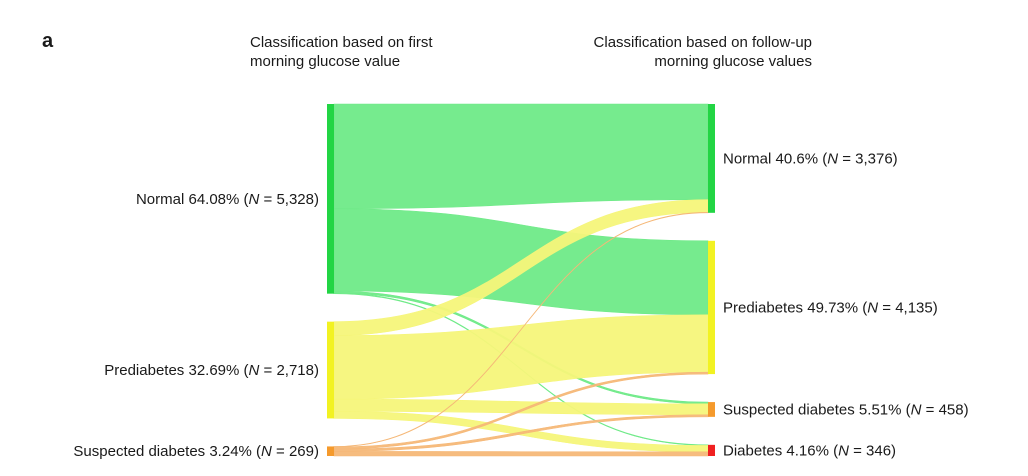 This screenshot has height=476, width=1028. What do you see at coordinates (810, 158) in the screenshot?
I see `right-label-normal: Normal 40.6% (N = 3,376)` at bounding box center [810, 158].